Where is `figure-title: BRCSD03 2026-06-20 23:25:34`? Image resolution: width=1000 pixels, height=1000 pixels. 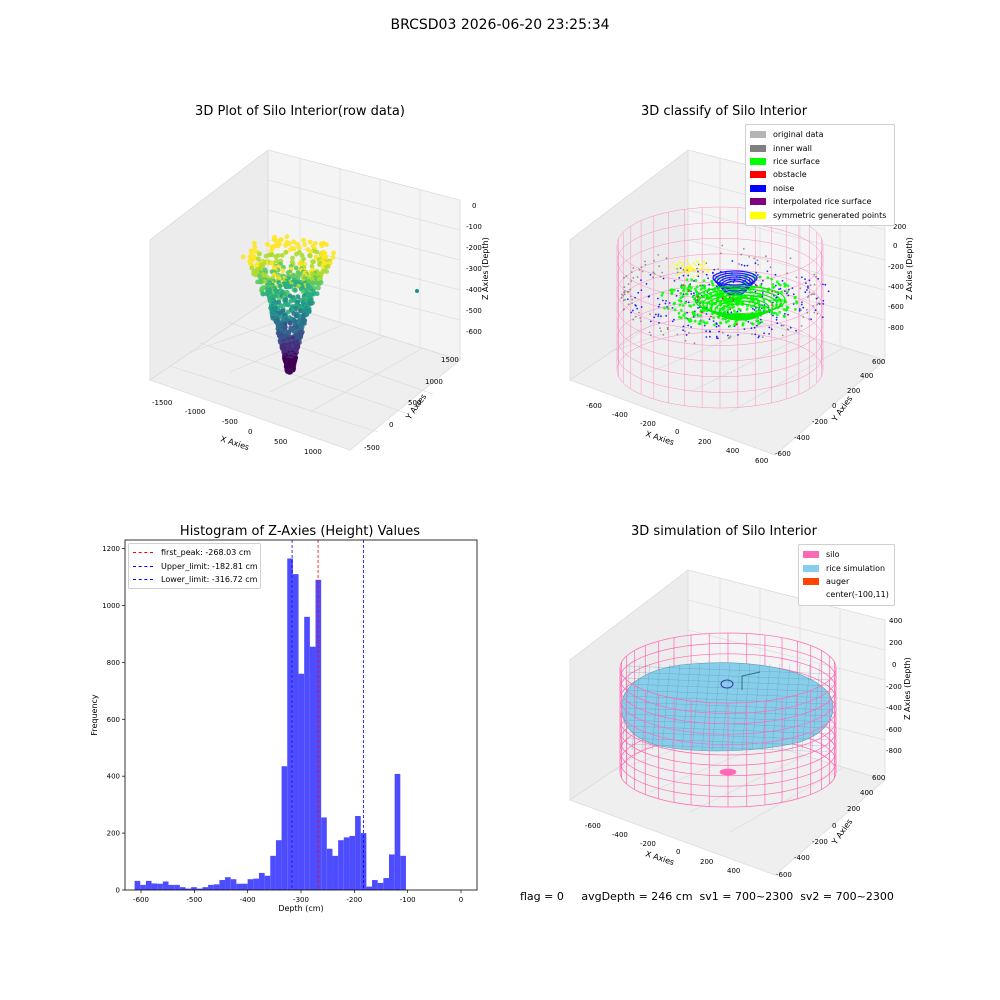 figure-title: BRCSD03 2026-06-20 23:25:34 is located at coordinates (500, 25).